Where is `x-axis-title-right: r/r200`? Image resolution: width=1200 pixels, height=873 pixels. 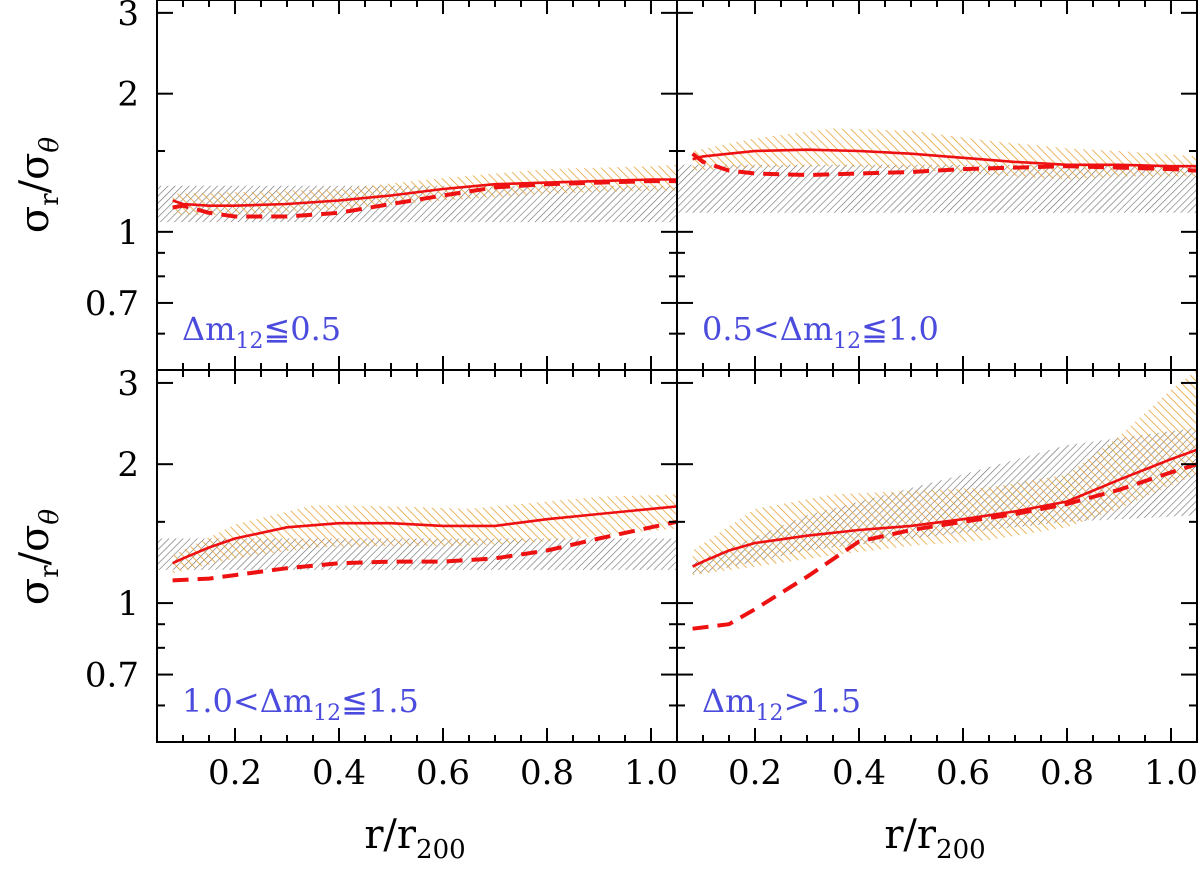 x-axis-title-right: r/r200 is located at coordinates (934, 838).